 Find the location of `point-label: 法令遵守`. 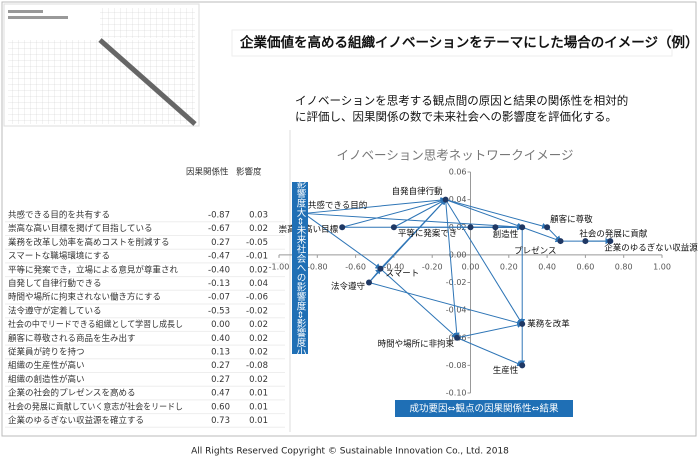

point-label: 法令遵守 is located at coordinates (348, 286).